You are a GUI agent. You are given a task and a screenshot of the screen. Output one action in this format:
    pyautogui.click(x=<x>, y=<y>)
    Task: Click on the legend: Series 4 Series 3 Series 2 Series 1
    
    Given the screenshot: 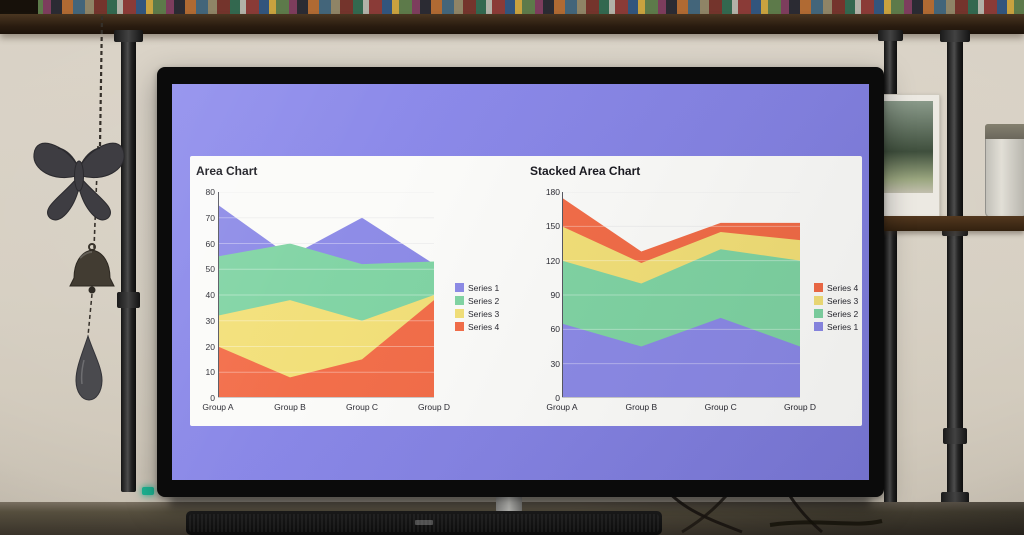 What is the action you would take?
    pyautogui.click(x=836, y=307)
    